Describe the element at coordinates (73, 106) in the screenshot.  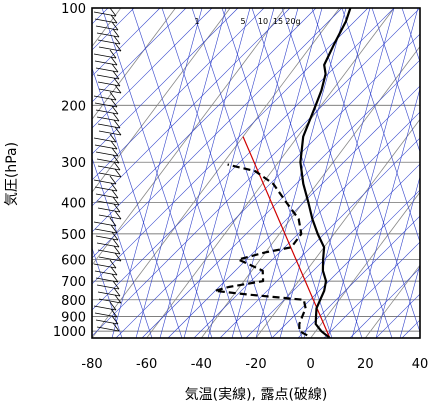
I see `y-tick-label: 200` at that location.